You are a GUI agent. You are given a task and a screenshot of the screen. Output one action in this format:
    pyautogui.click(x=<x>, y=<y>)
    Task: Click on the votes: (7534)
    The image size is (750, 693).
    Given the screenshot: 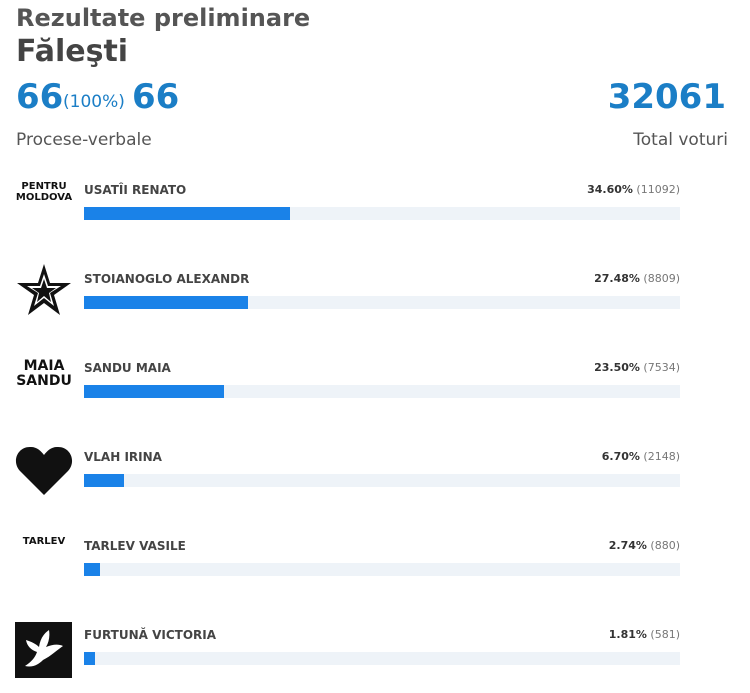 What is the action you would take?
    pyautogui.click(x=661, y=367)
    